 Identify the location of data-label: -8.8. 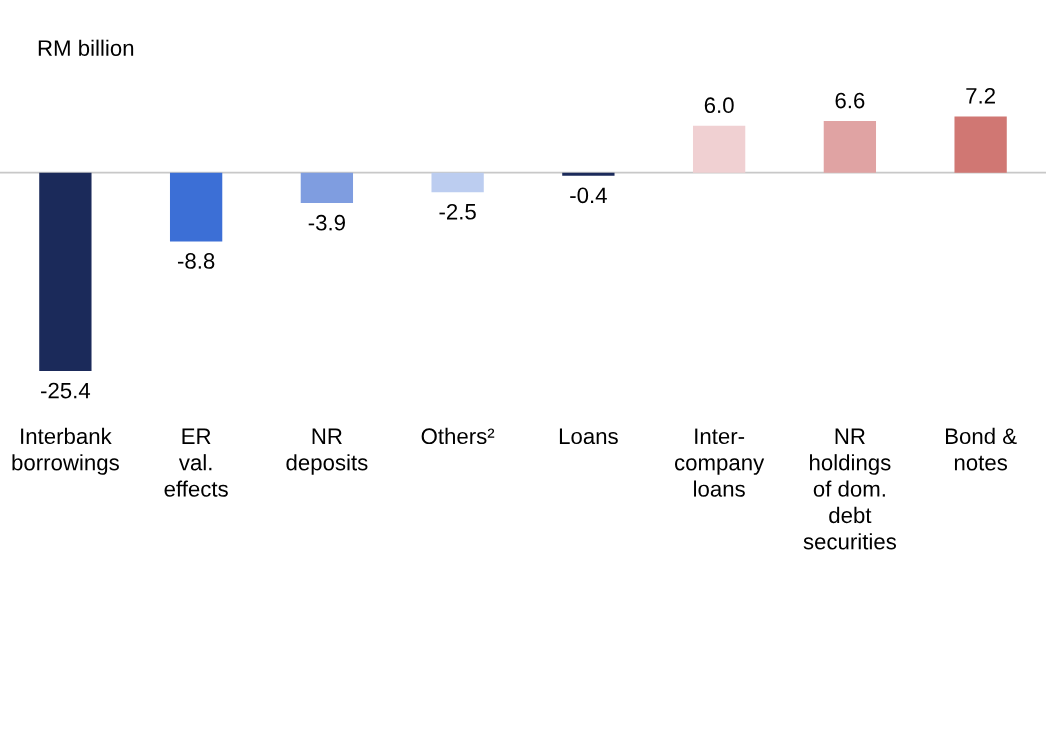
(196, 261).